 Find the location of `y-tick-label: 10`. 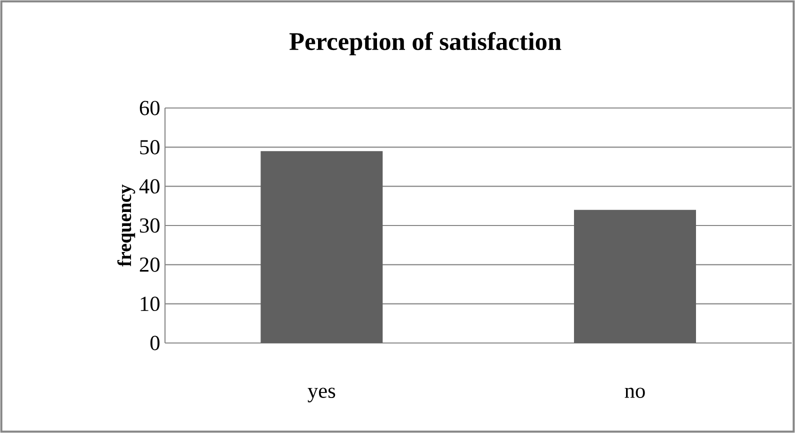

y-tick-label: 10 is located at coordinates (150, 304).